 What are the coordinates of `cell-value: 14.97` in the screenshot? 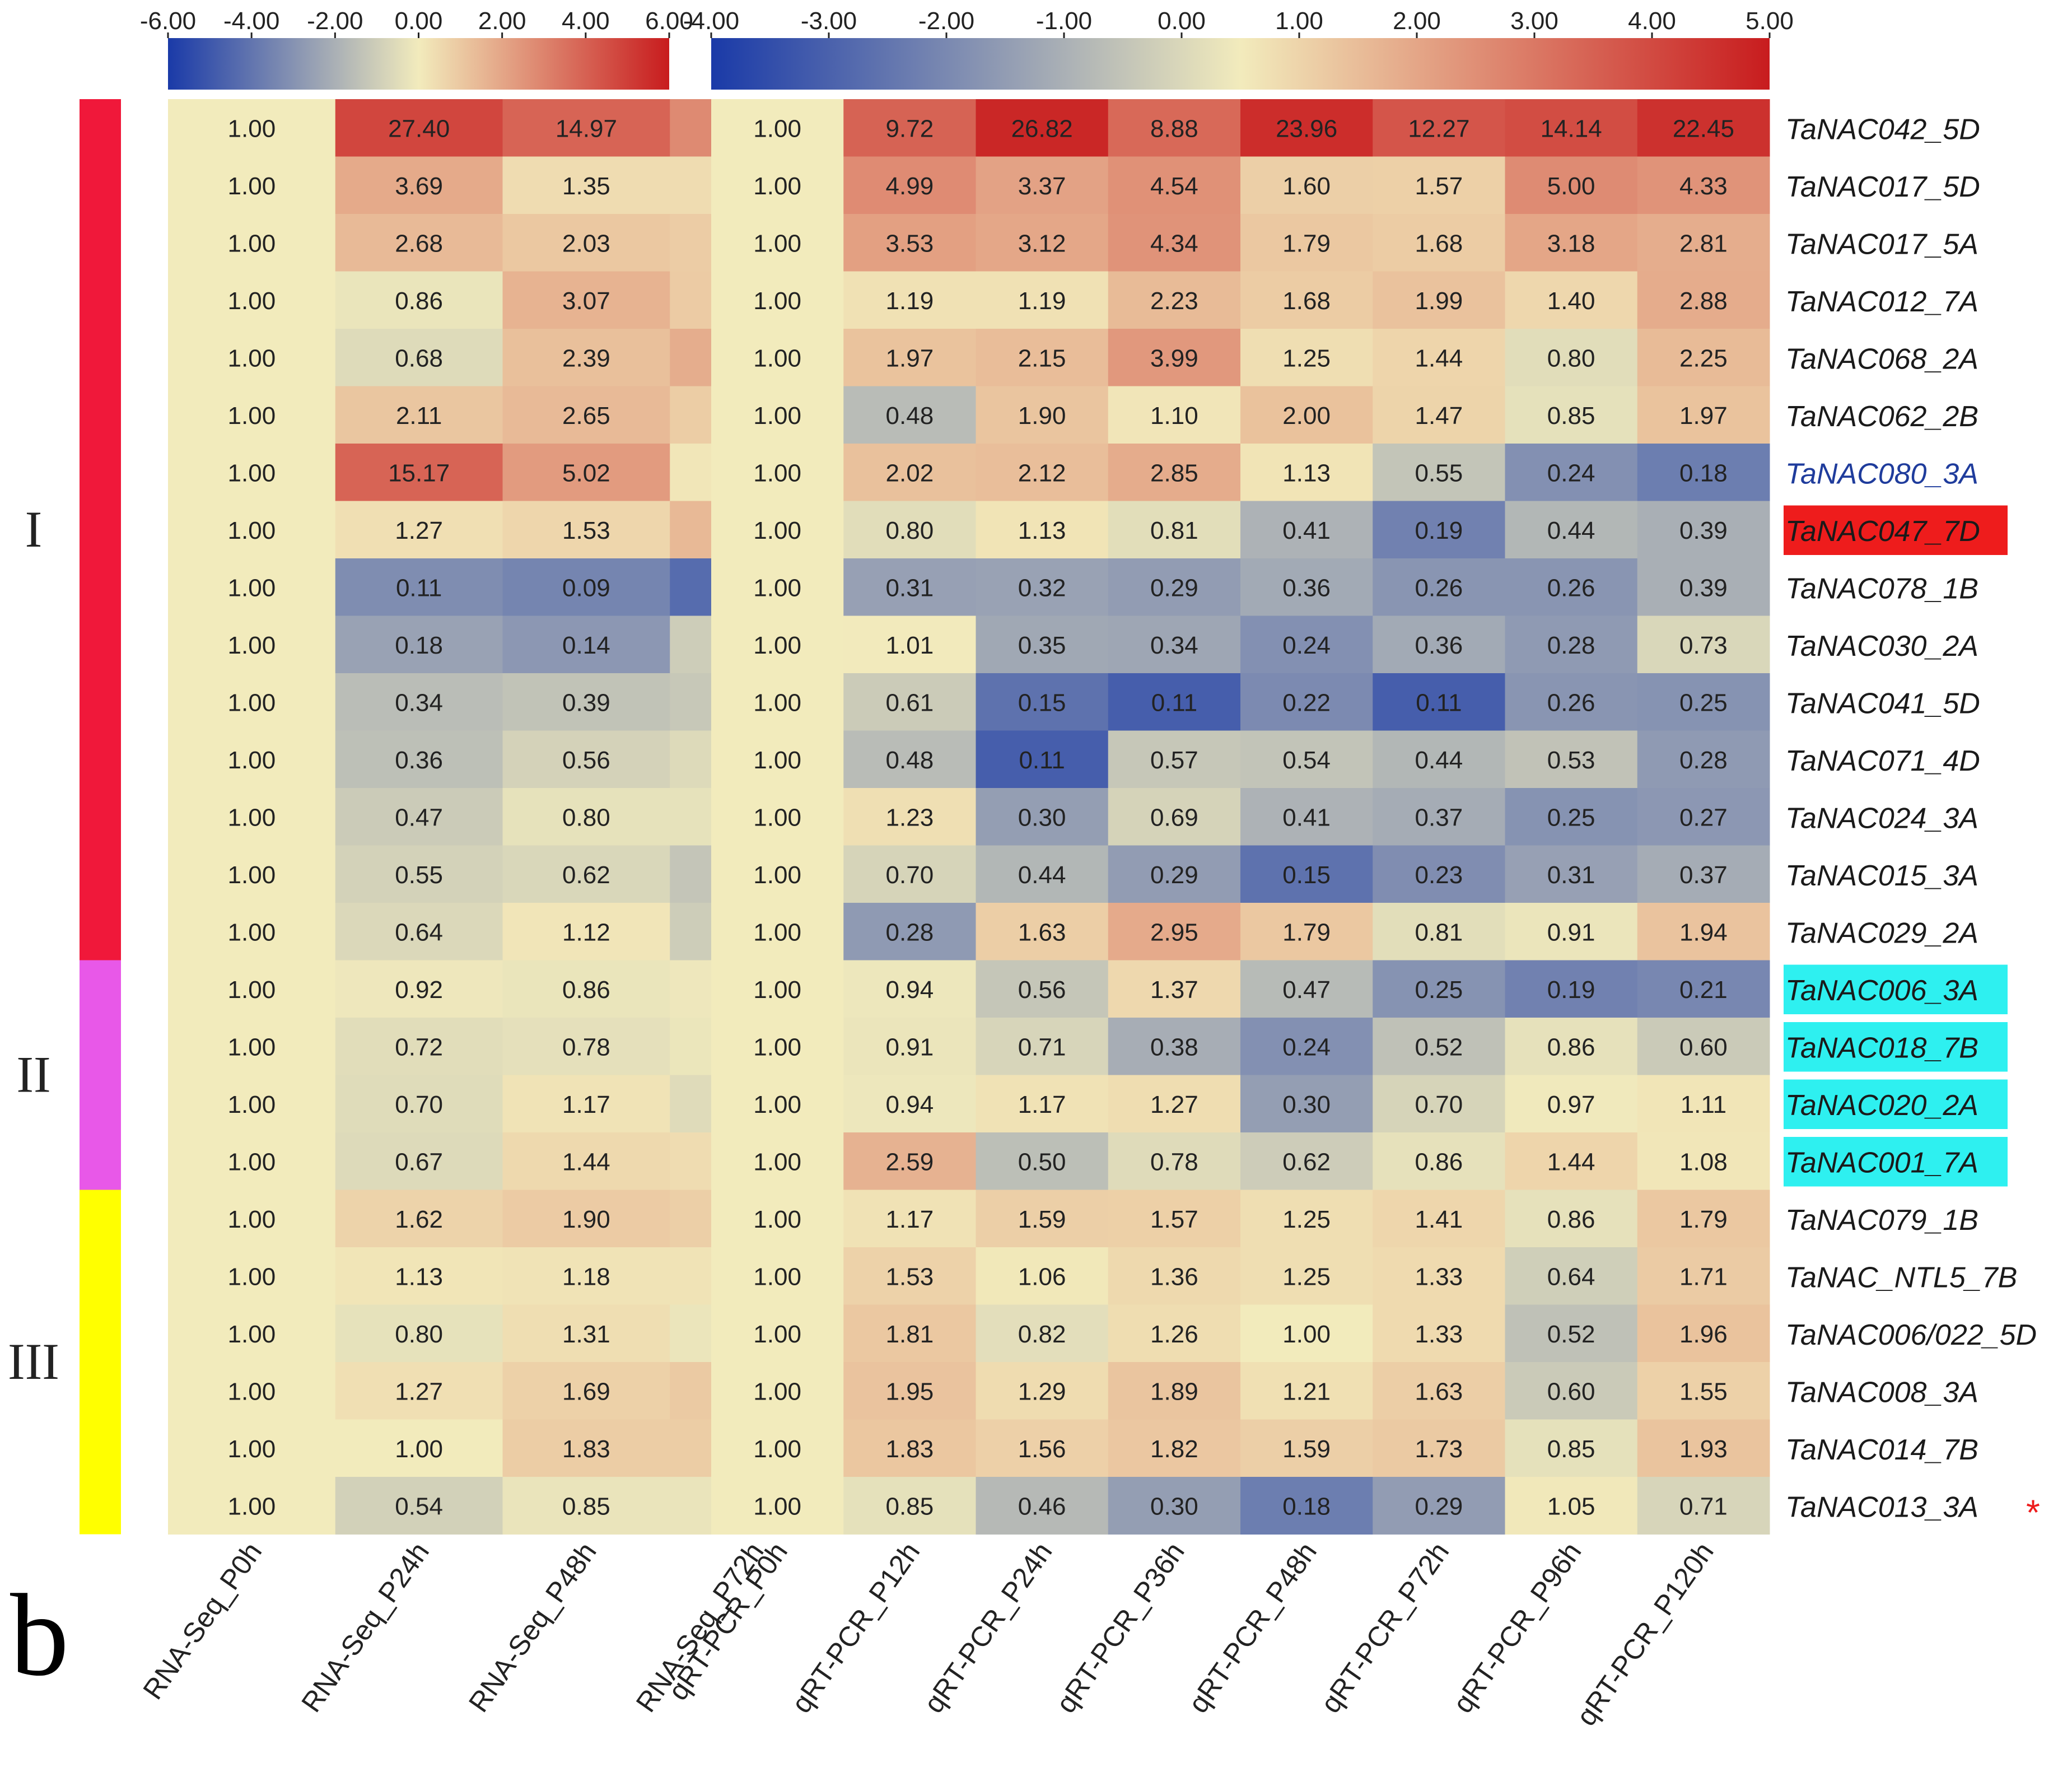 It's located at (587, 128).